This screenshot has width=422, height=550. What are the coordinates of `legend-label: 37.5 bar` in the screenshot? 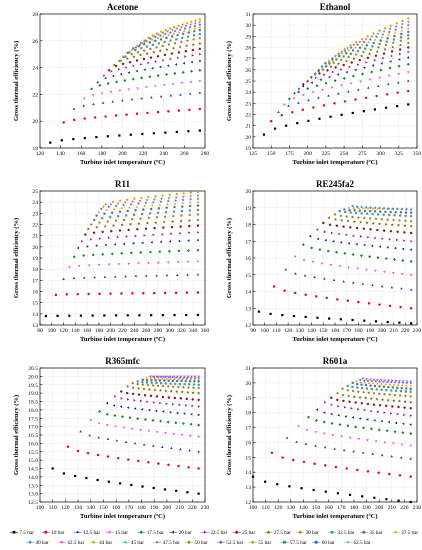 It's located at (409, 533).